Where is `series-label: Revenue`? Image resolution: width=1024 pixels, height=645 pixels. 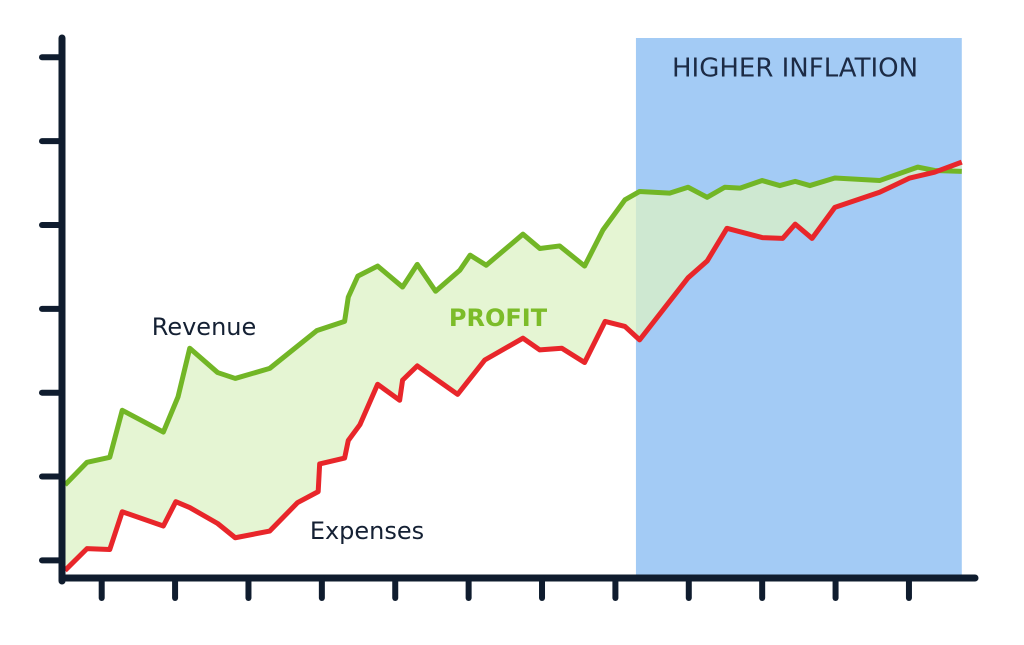 series-label: Revenue is located at coordinates (204, 327).